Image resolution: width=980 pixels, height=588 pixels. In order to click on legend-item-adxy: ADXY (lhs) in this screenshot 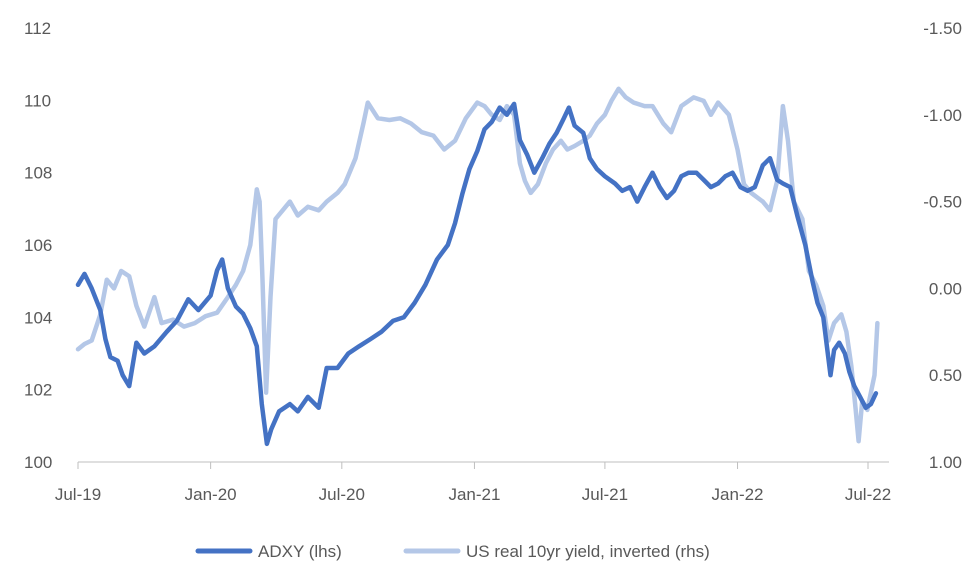, I will do `click(268, 551)`.